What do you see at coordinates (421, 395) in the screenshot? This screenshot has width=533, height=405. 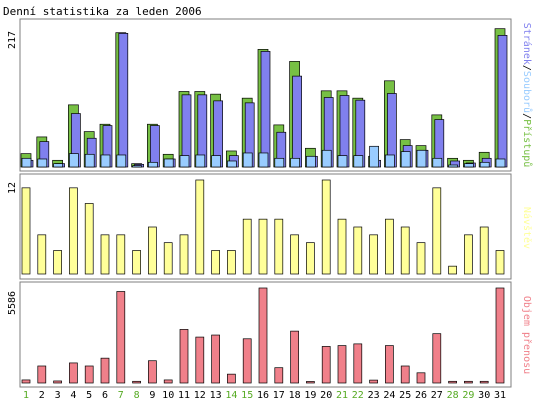 I see `day-label-26: 26` at bounding box center [421, 395].